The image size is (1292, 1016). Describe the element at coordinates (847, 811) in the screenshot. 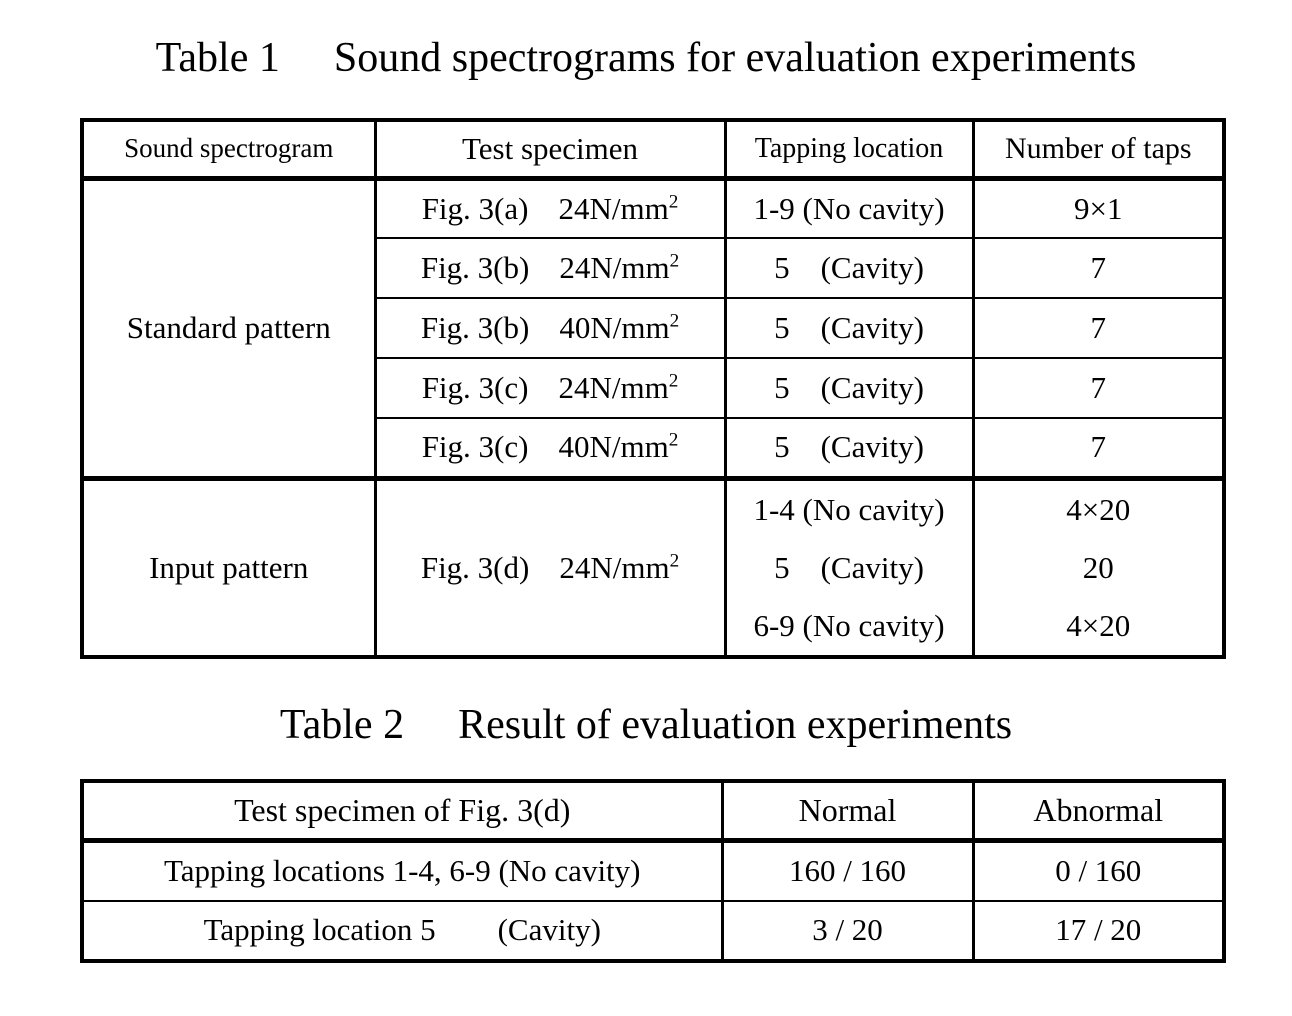

I see `t2-header-normal: Normal` at that location.